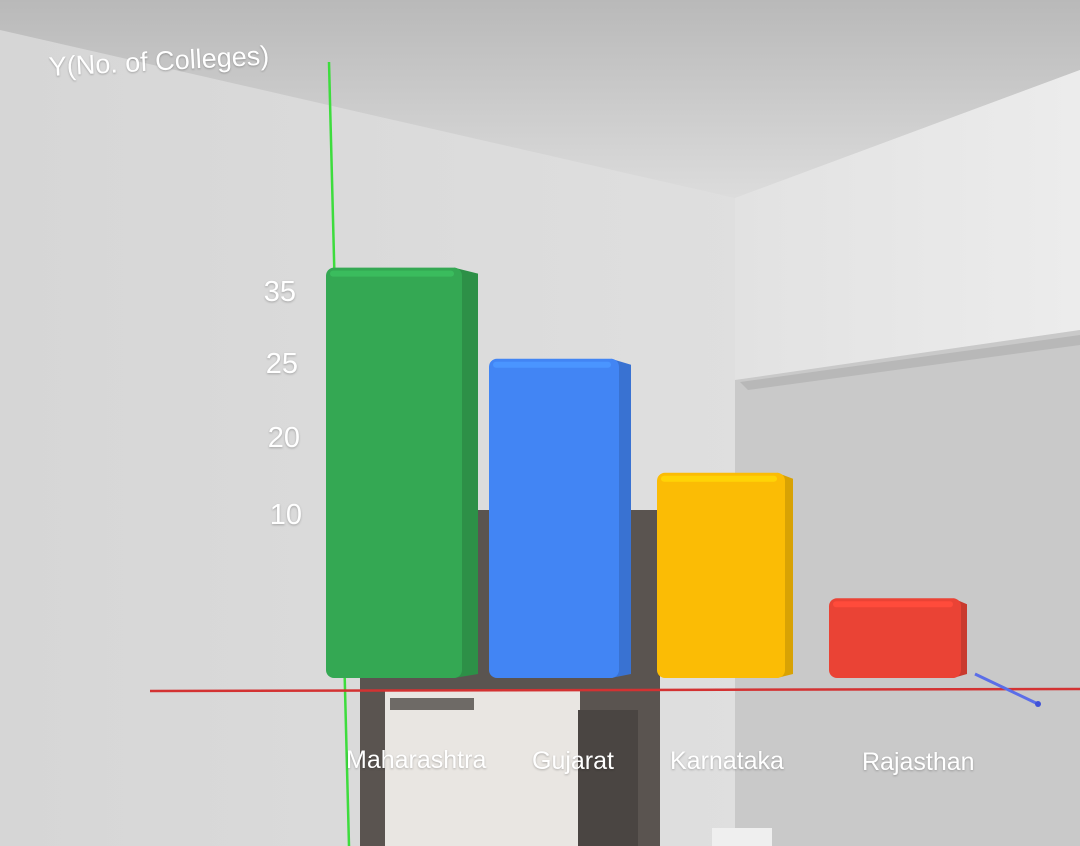 The width and height of the screenshot is (1080, 846). I want to click on x-tick-label: Maharashtra, so click(416, 760).